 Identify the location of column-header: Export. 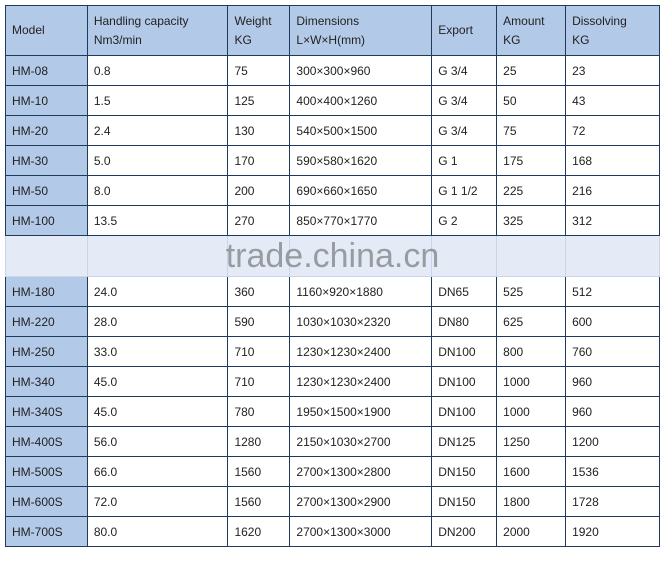
(464, 30).